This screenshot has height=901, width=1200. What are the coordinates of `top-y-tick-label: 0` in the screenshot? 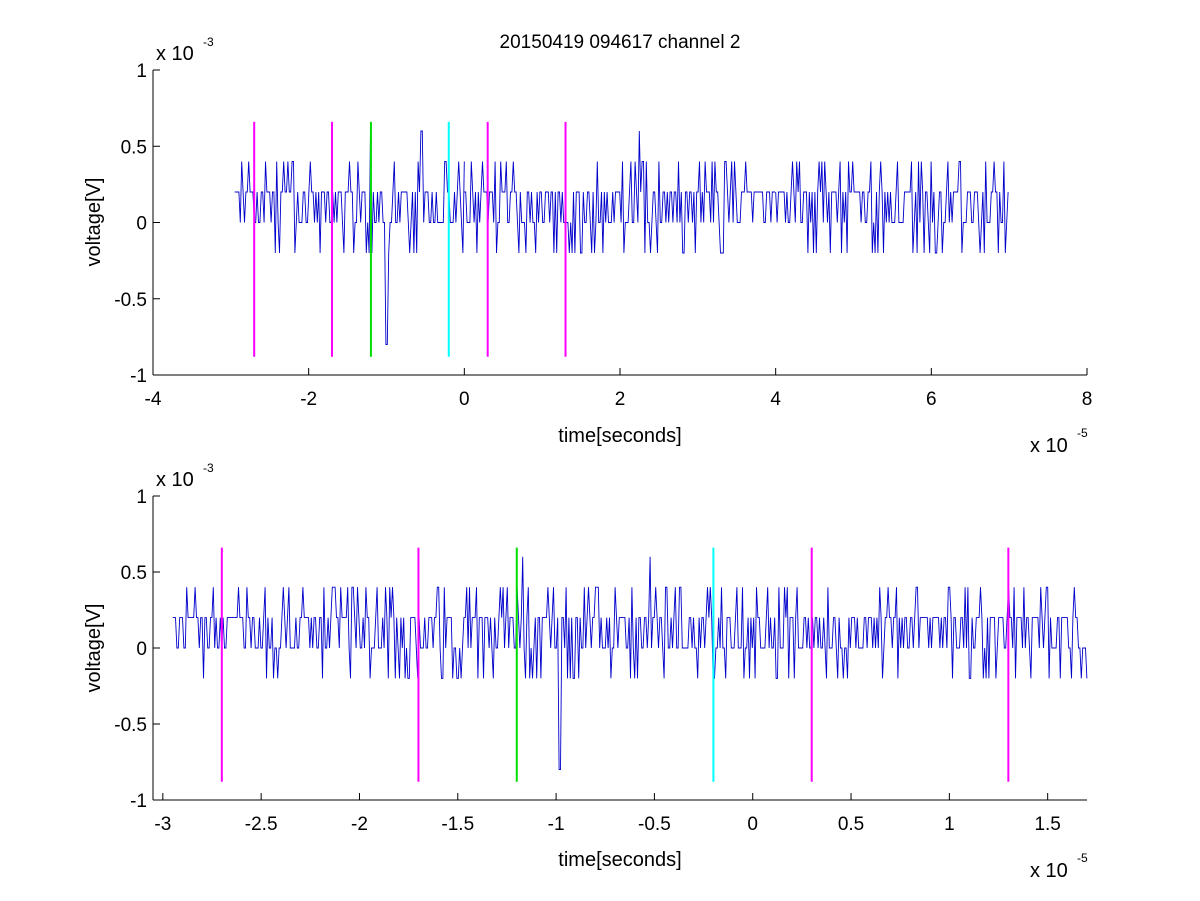 It's located at (141, 224).